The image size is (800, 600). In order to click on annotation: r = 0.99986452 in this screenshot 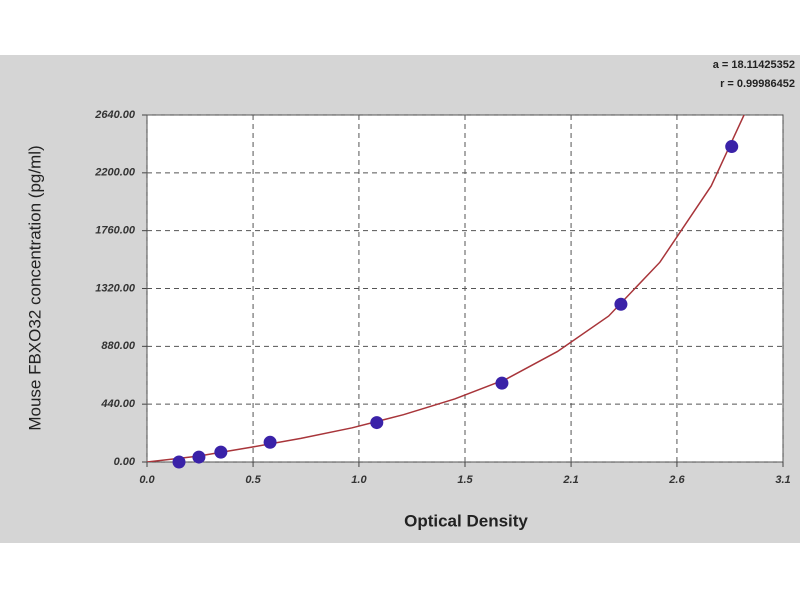, I will do `click(757, 84)`.